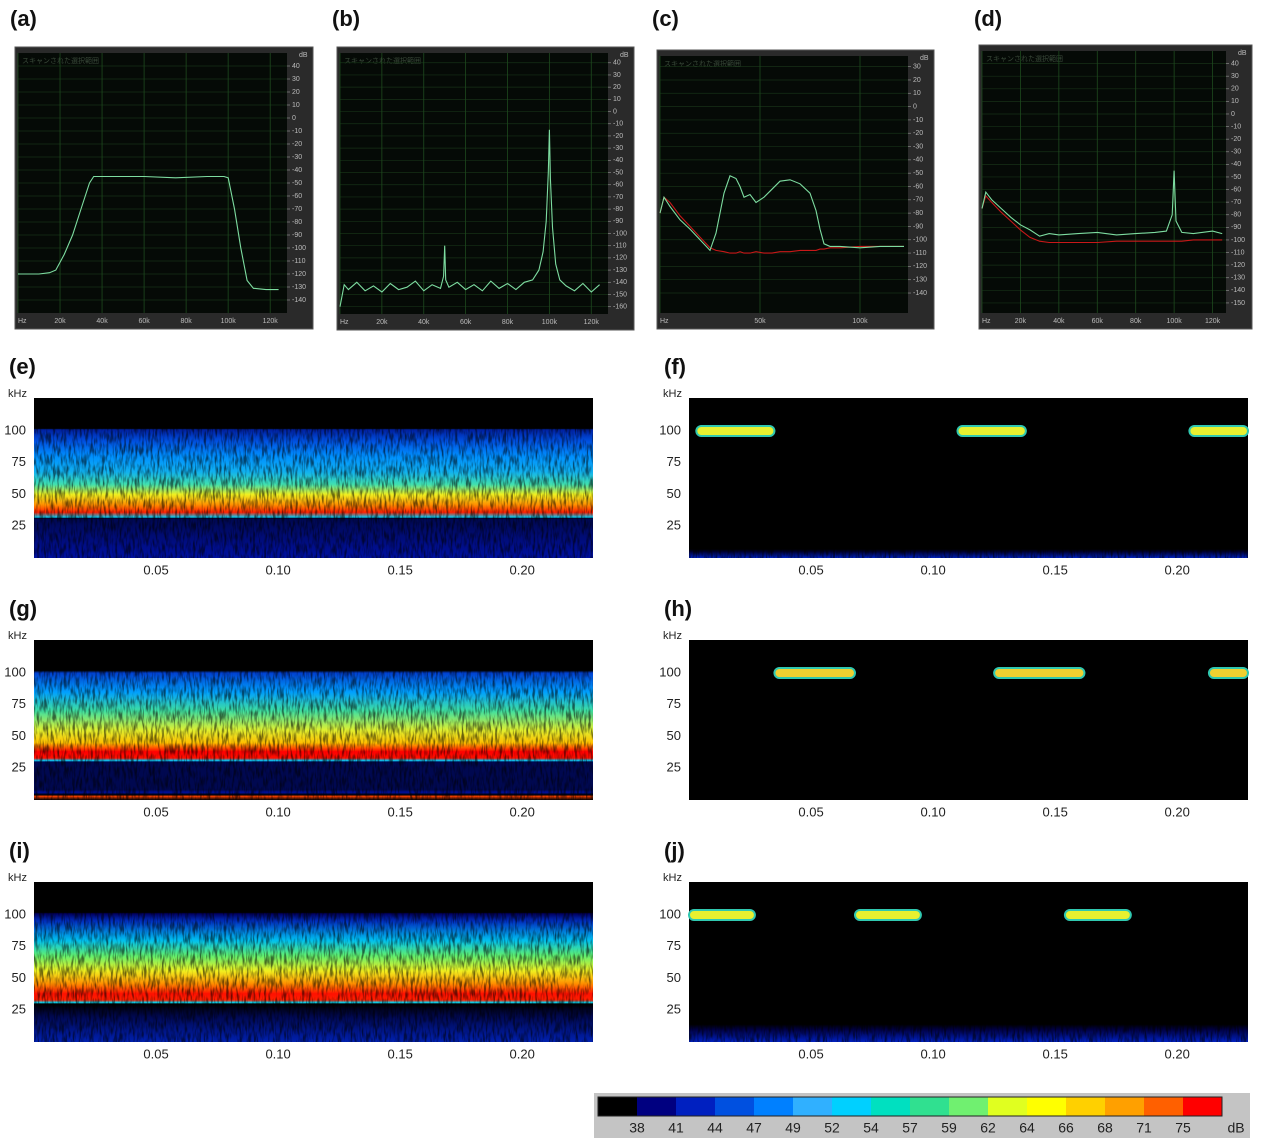  Describe the element at coordinates (508, 322) in the screenshot. I see `x-tick-label: 80k` at that location.